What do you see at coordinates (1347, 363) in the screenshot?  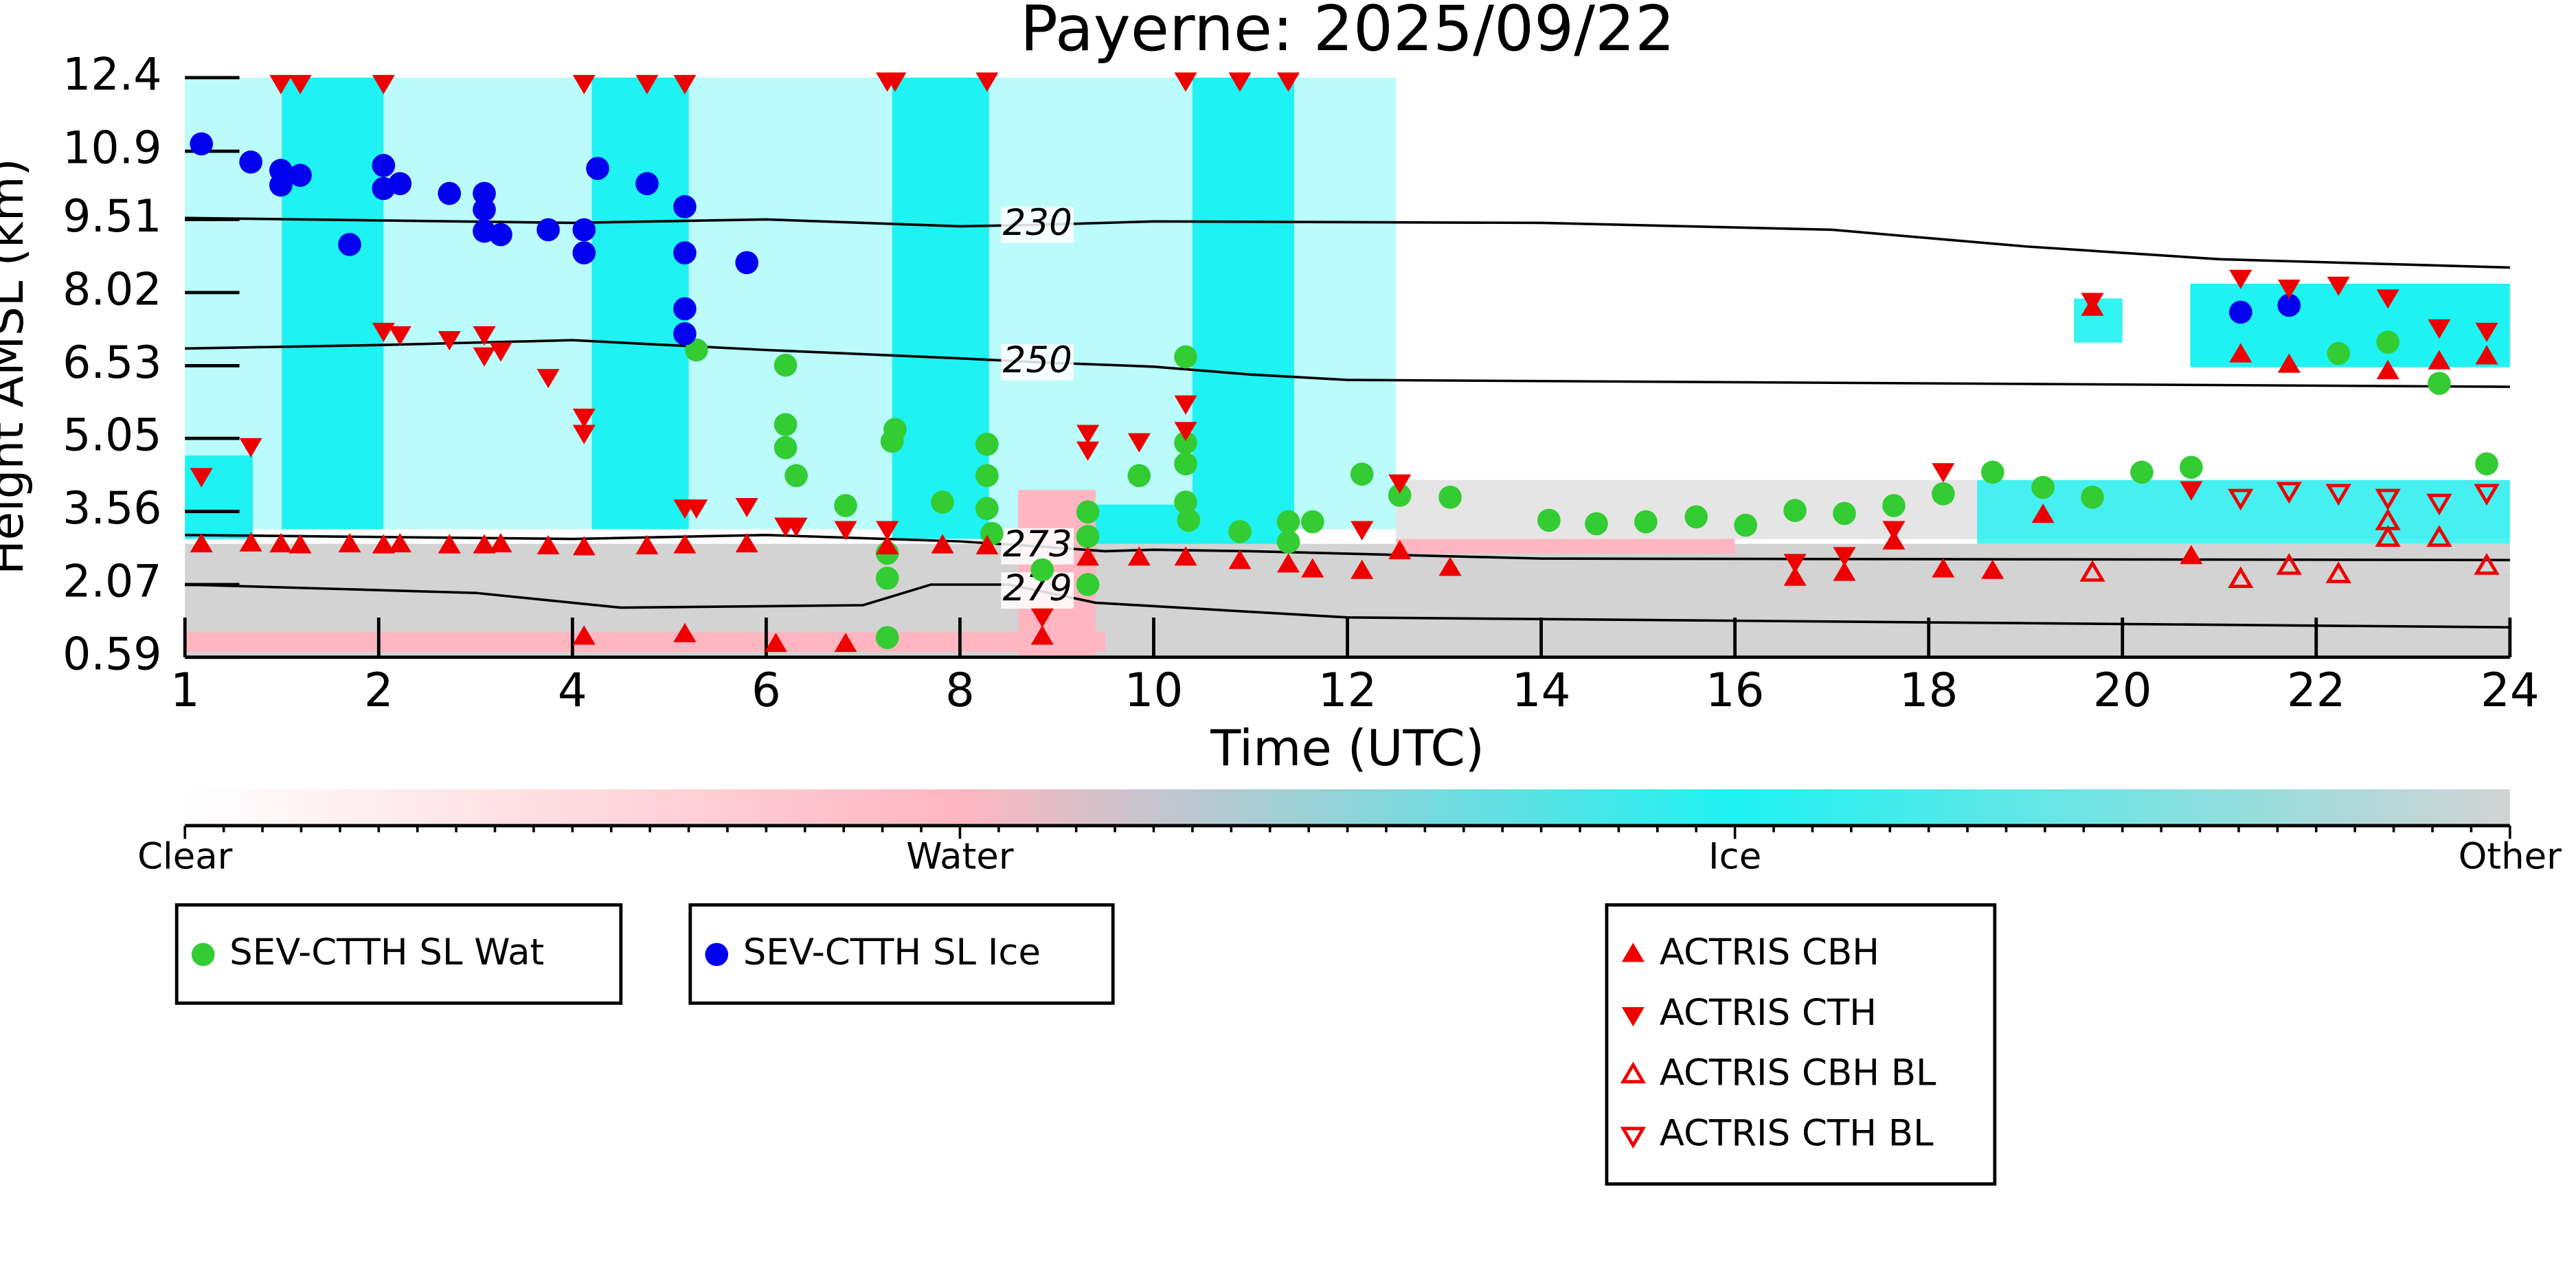 I see `temperature-contour` at bounding box center [1347, 363].